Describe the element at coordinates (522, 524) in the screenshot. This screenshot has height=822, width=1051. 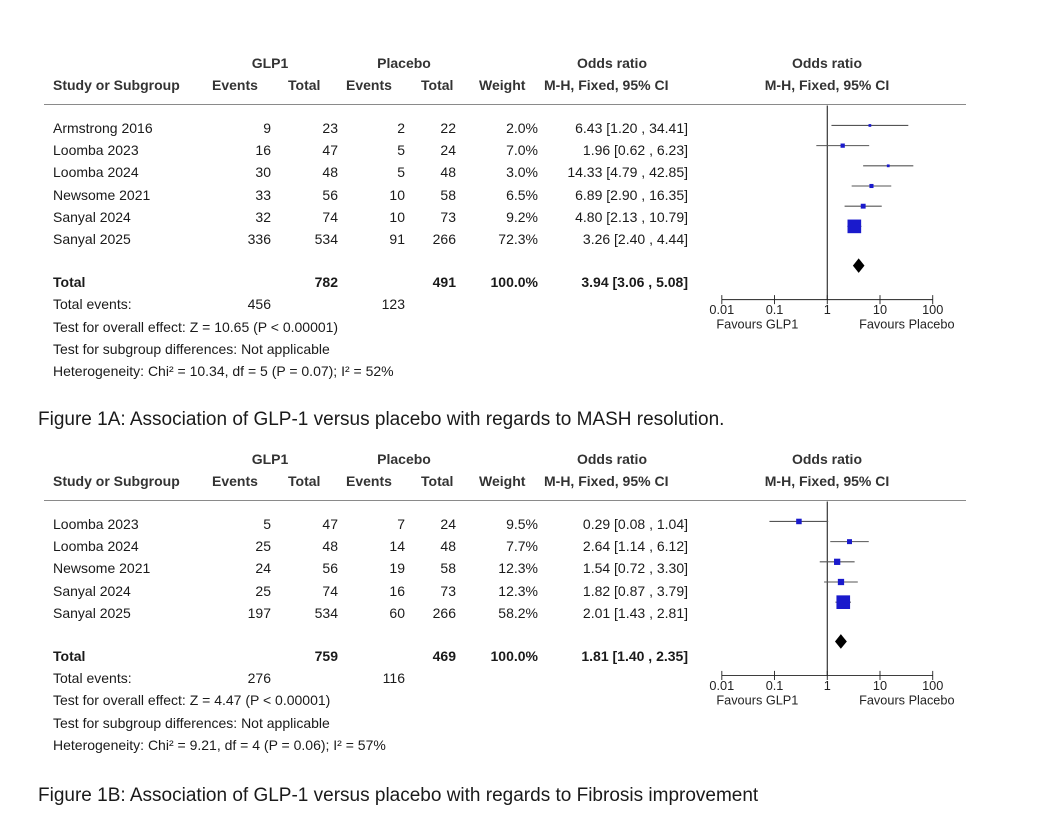
I see `weight-value: 9.5%` at that location.